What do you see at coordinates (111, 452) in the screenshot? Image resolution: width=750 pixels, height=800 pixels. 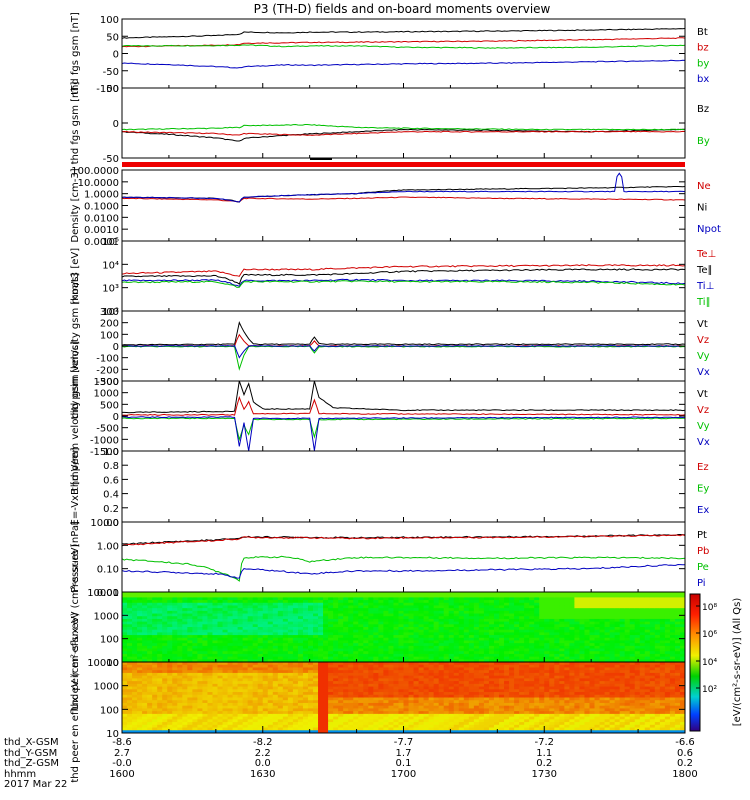 I see `y-tick-label: 1.0` at bounding box center [111, 452].